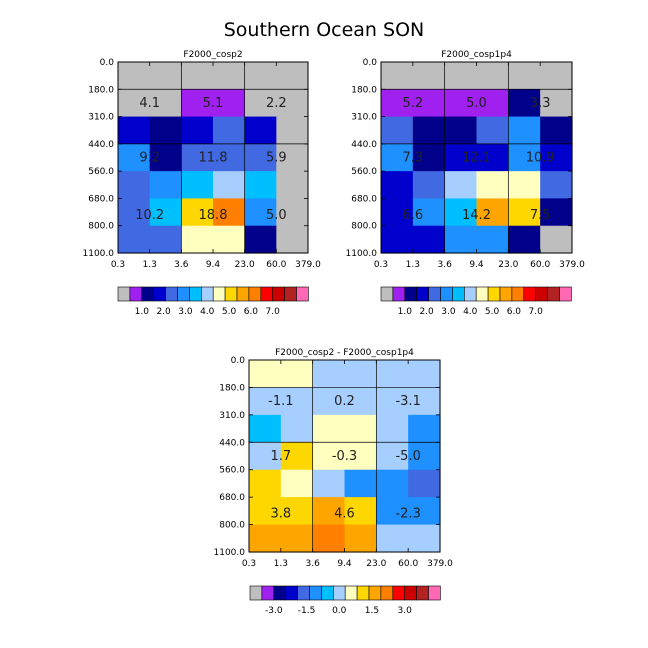  Describe the element at coordinates (230, 553) in the screenshot. I see `y-tick-label: 1100.0` at that location.